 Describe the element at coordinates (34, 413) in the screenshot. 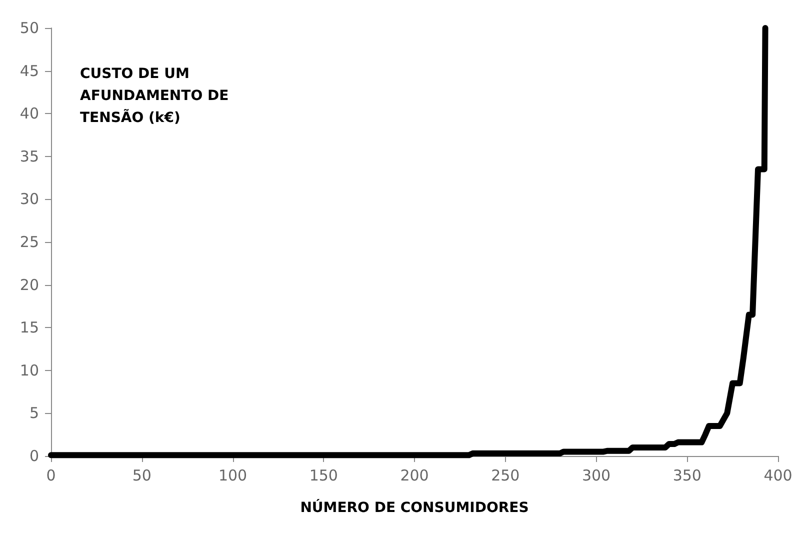

I see `y-tick-label: 5` at that location.